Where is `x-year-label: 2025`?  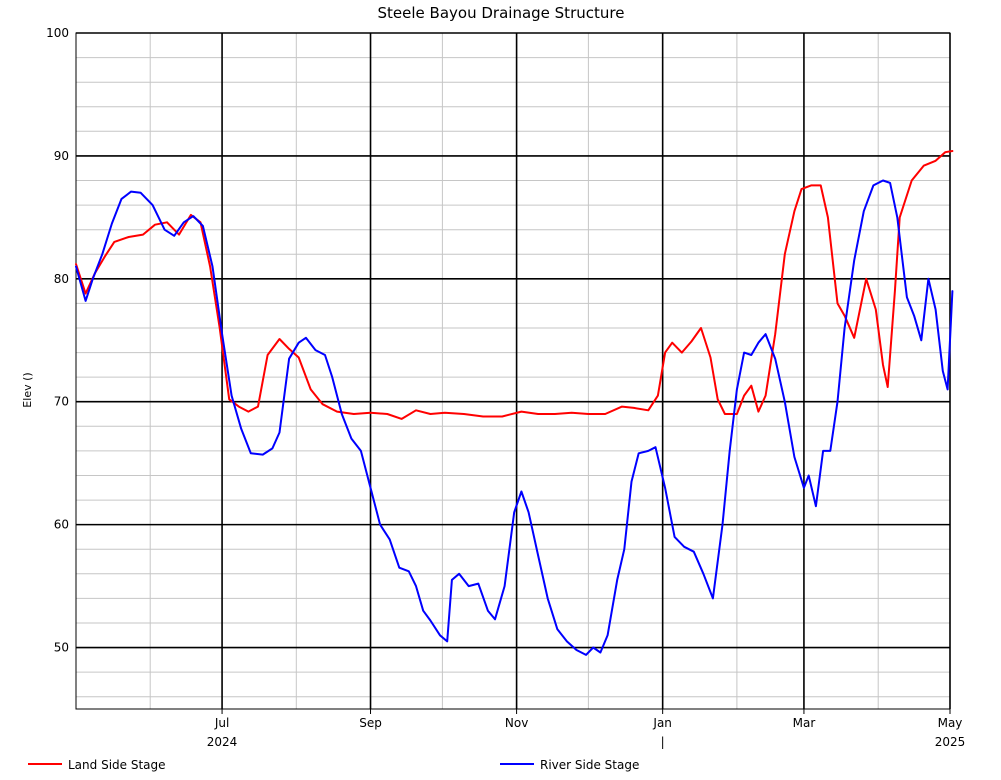 x-year-label: 2025 is located at coordinates (950, 742).